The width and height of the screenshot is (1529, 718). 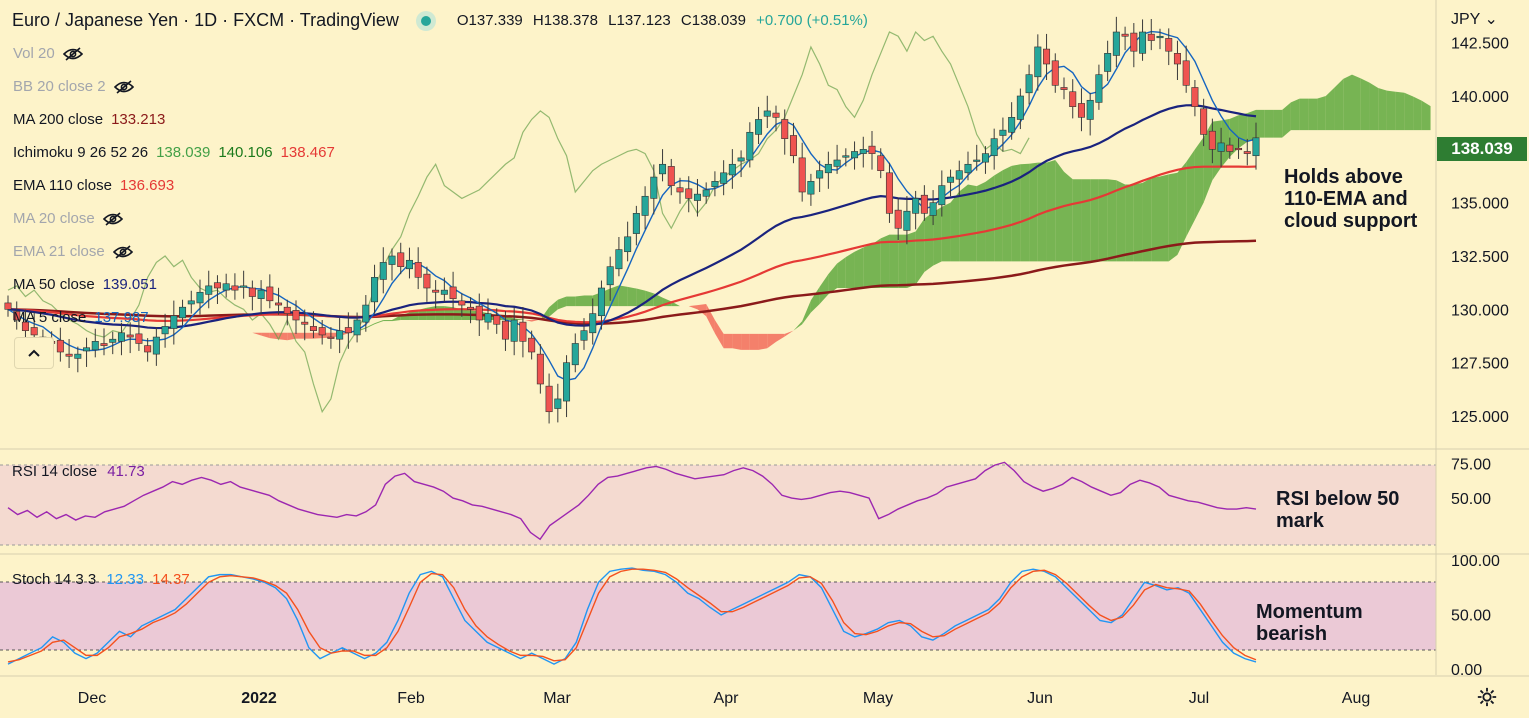 I want to click on stoch-legend: Stoch 14 3 3 12.33 14.37, so click(x=101, y=579).